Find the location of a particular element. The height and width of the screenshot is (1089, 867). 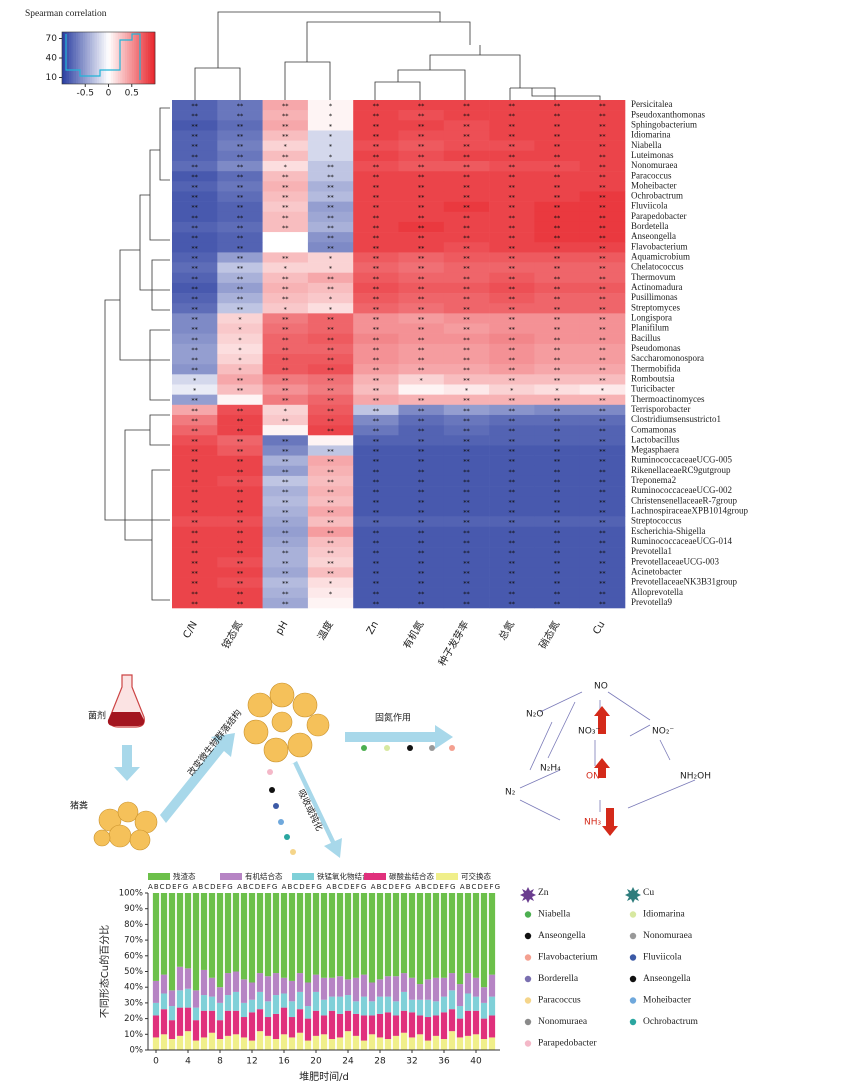

legend-swatch is located at coordinates (447, 876).